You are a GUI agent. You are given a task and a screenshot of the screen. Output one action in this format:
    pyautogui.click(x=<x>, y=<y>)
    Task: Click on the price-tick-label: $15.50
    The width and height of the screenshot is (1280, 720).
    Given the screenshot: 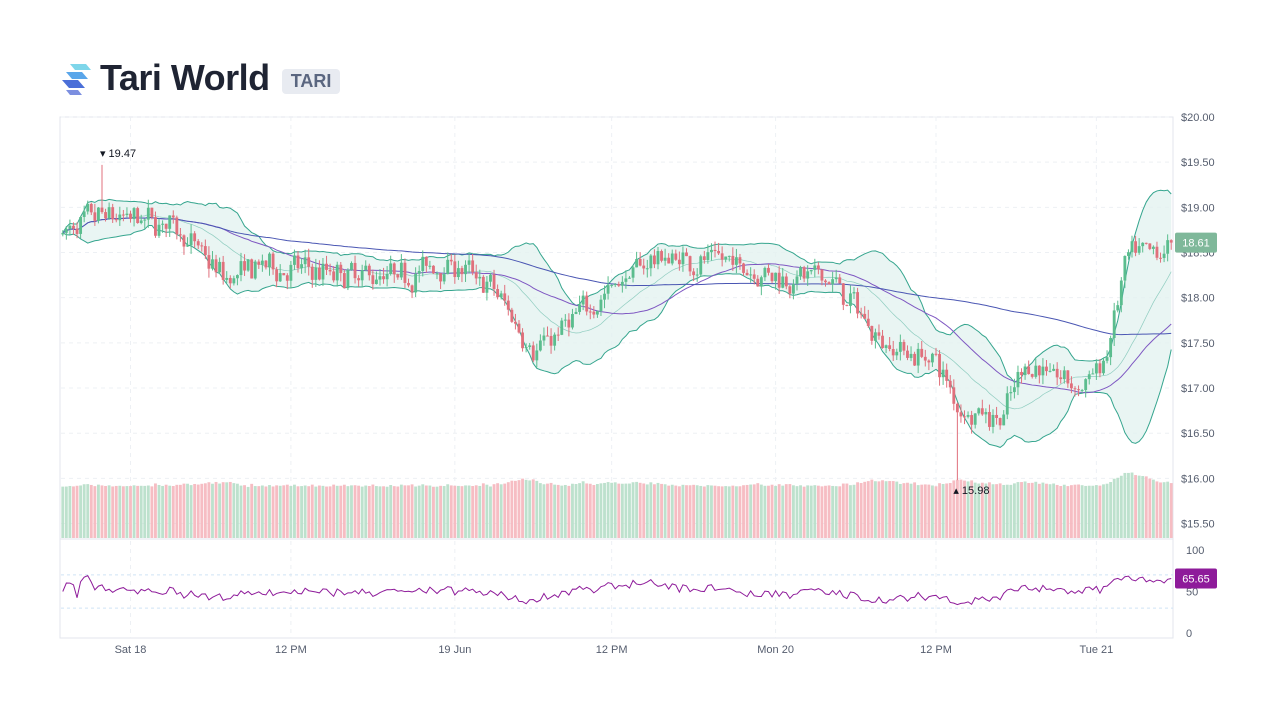 What is the action you would take?
    pyautogui.click(x=1198, y=525)
    